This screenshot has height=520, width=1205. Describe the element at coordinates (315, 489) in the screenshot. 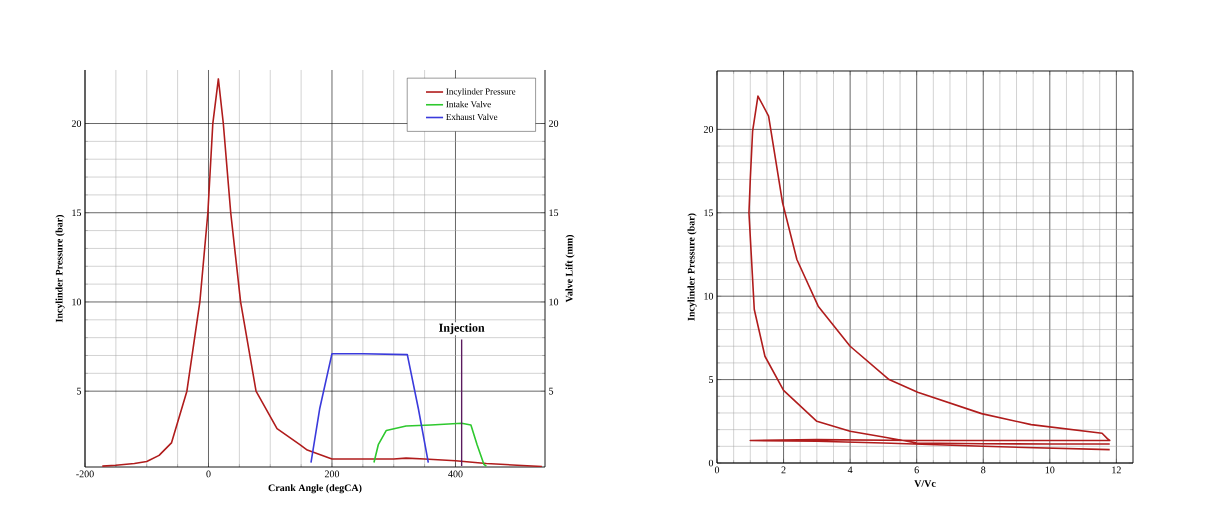

I see `x-axis-title: Crank Angle (degCA)` at that location.